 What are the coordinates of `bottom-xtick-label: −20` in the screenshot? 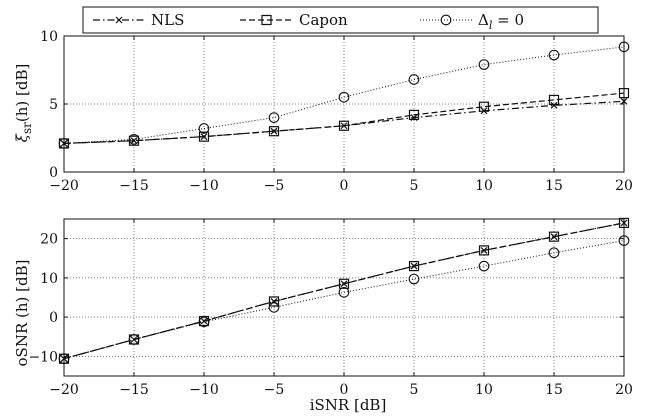 It's located at (64, 390).